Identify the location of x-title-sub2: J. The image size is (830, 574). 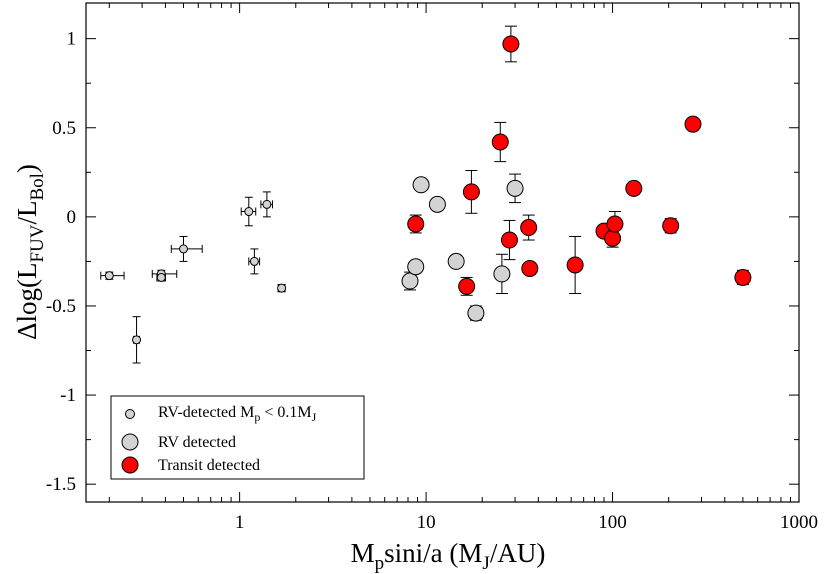
(485, 563).